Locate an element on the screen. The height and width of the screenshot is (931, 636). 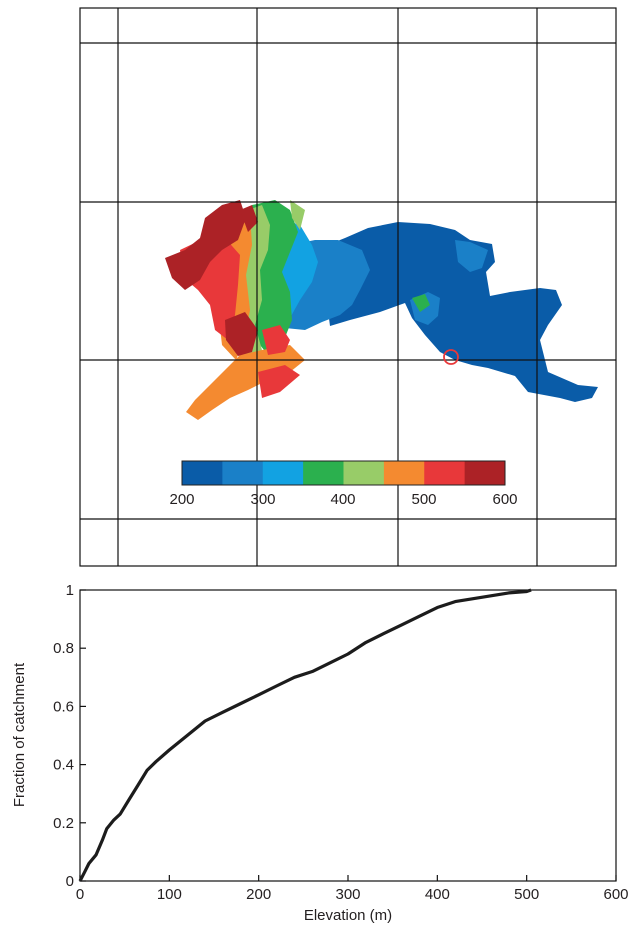
x-tick-label: 500 is located at coordinates (526, 894).